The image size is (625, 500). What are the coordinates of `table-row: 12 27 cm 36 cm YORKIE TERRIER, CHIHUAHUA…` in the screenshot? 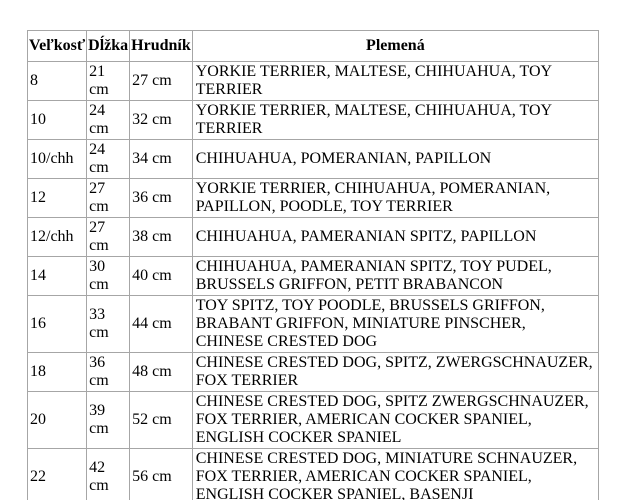 It's located at (313, 198).